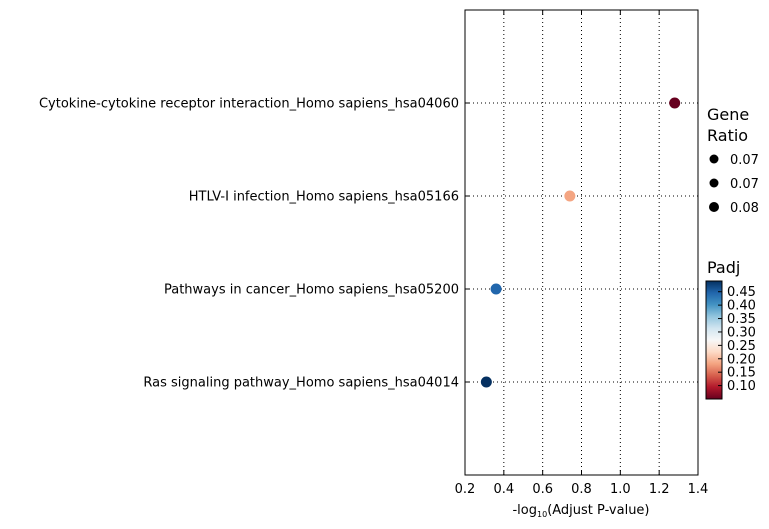 This screenshot has height=529, width=769. I want to click on y-category-label: HTLV-I infection_Homo sapiens_hsa05166, so click(324, 197).